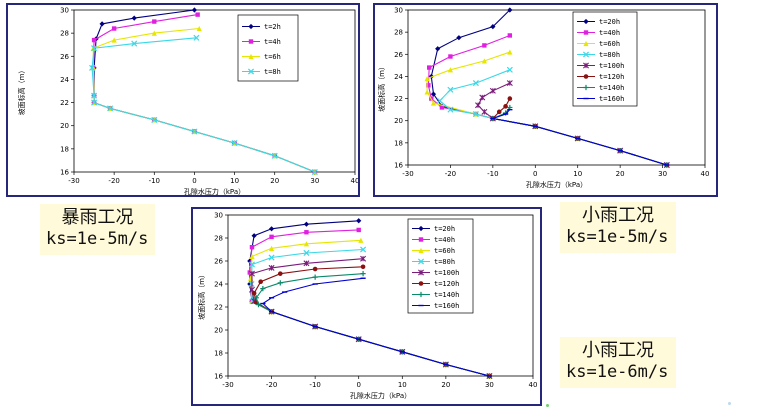  Describe the element at coordinates (234, 181) in the screenshot. I see `x-tick-label: 10` at that location.